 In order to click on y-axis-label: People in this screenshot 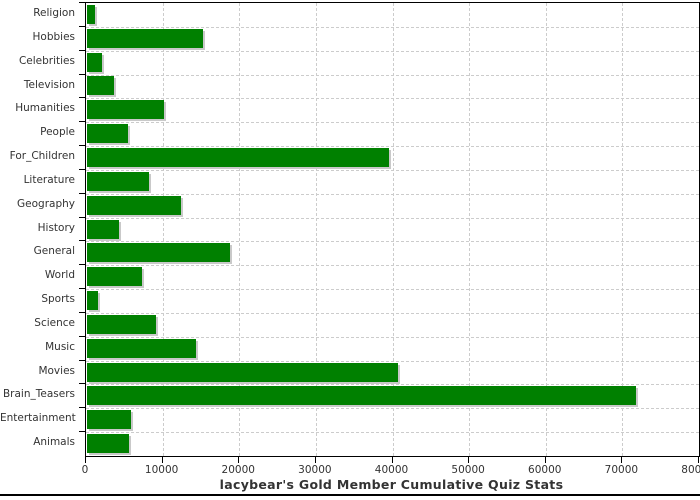, I will do `click(57, 132)`.